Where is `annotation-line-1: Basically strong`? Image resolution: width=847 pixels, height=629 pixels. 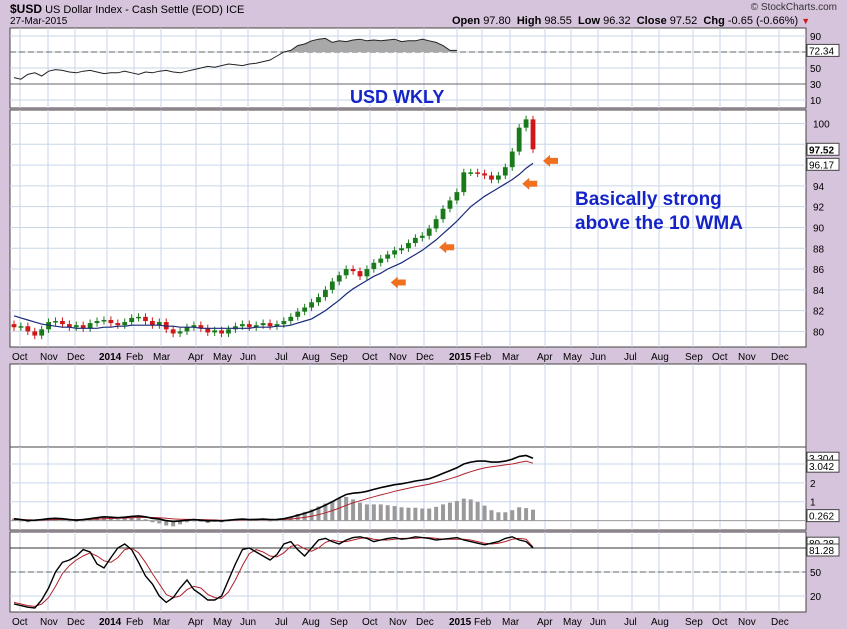 annotation-line-1: Basically strong is located at coordinates (648, 199).